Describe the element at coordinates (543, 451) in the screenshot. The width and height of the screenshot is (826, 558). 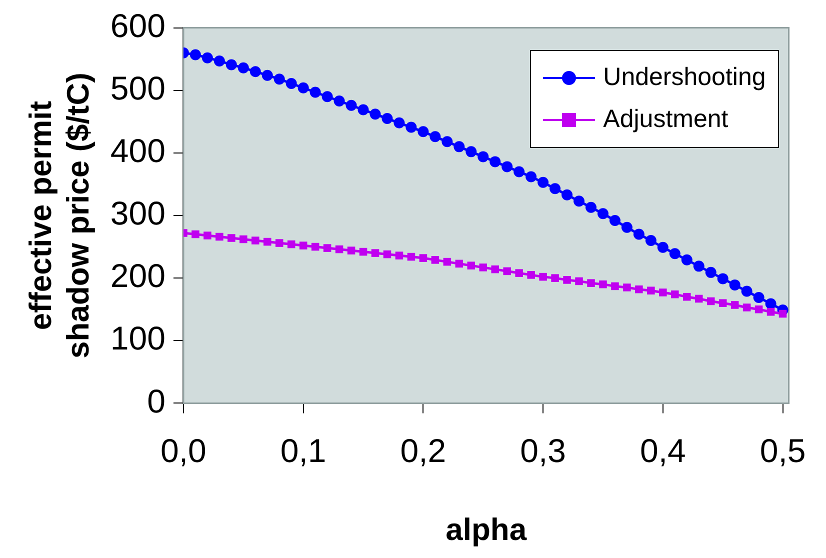
I see `x-tick-label: 0,3` at that location.